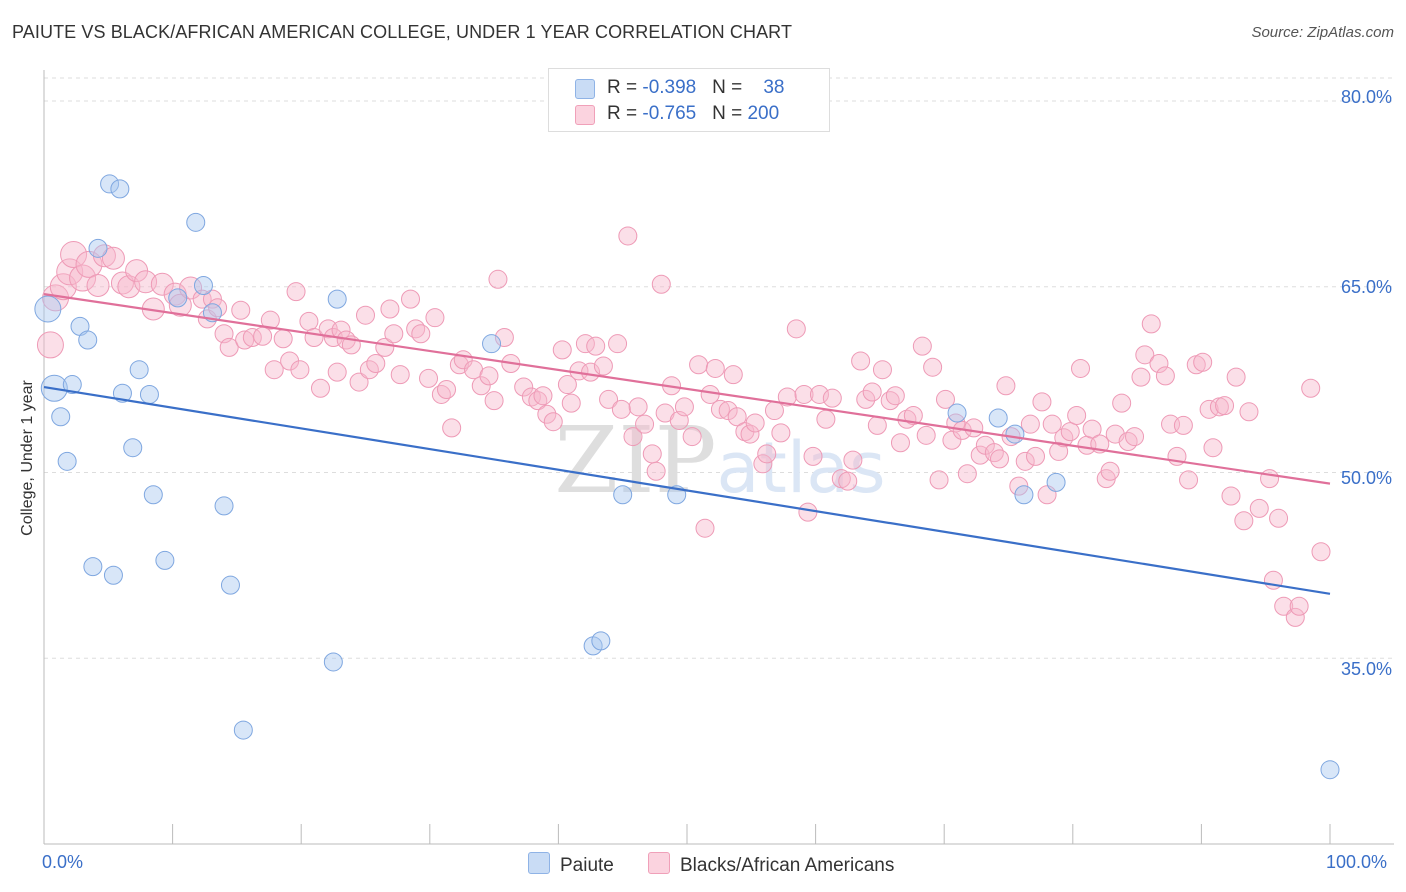 The image size is (1406, 892). I want to click on y-tick-65: 65.0%, so click(1366, 287).